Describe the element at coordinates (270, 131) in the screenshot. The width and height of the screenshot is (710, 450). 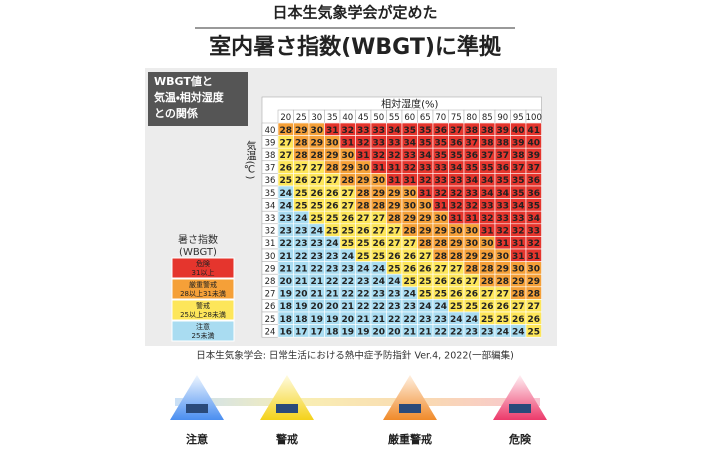
I see `row-header: 40` at that location.